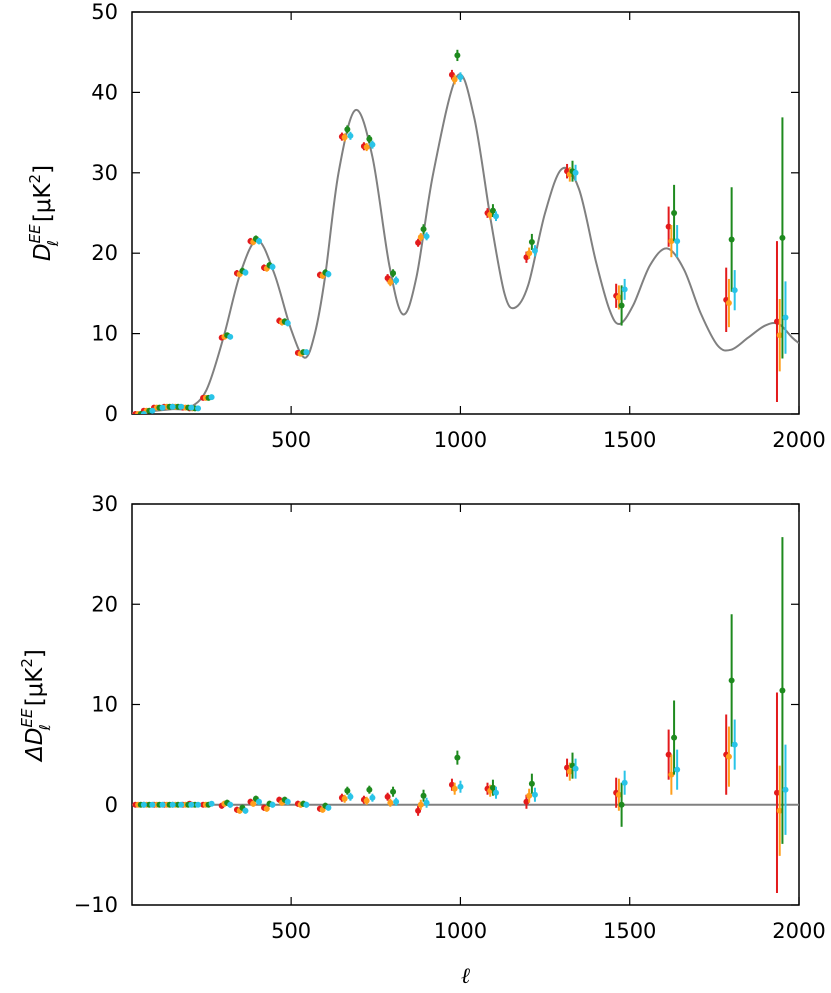 The height and width of the screenshot is (993, 831). I want to click on y-axis-label-superscript: EE, so click(27, 717).